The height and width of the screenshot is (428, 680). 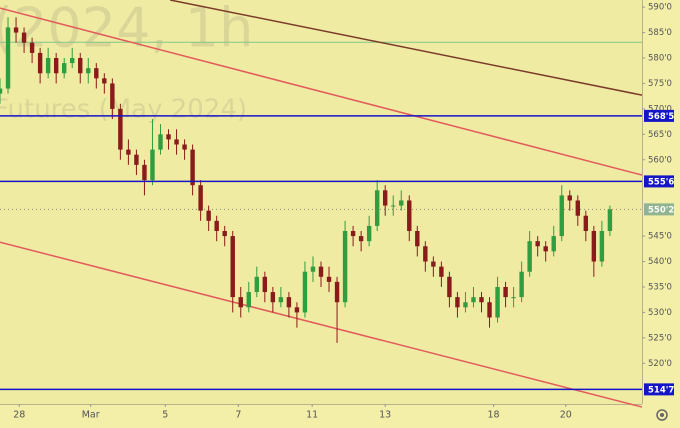 I want to click on y-tick-label: 585'0, so click(x=660, y=33).